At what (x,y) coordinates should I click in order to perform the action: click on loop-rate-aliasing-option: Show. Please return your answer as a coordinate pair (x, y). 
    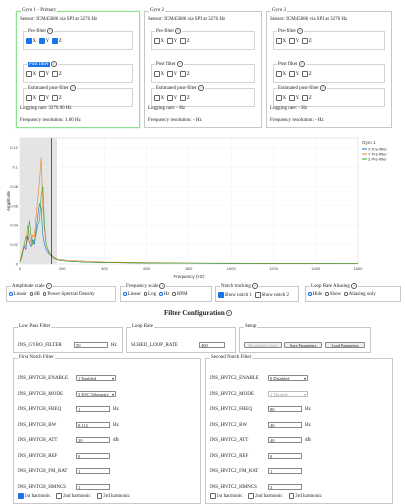
    Looking at the image, I should click on (333, 294).